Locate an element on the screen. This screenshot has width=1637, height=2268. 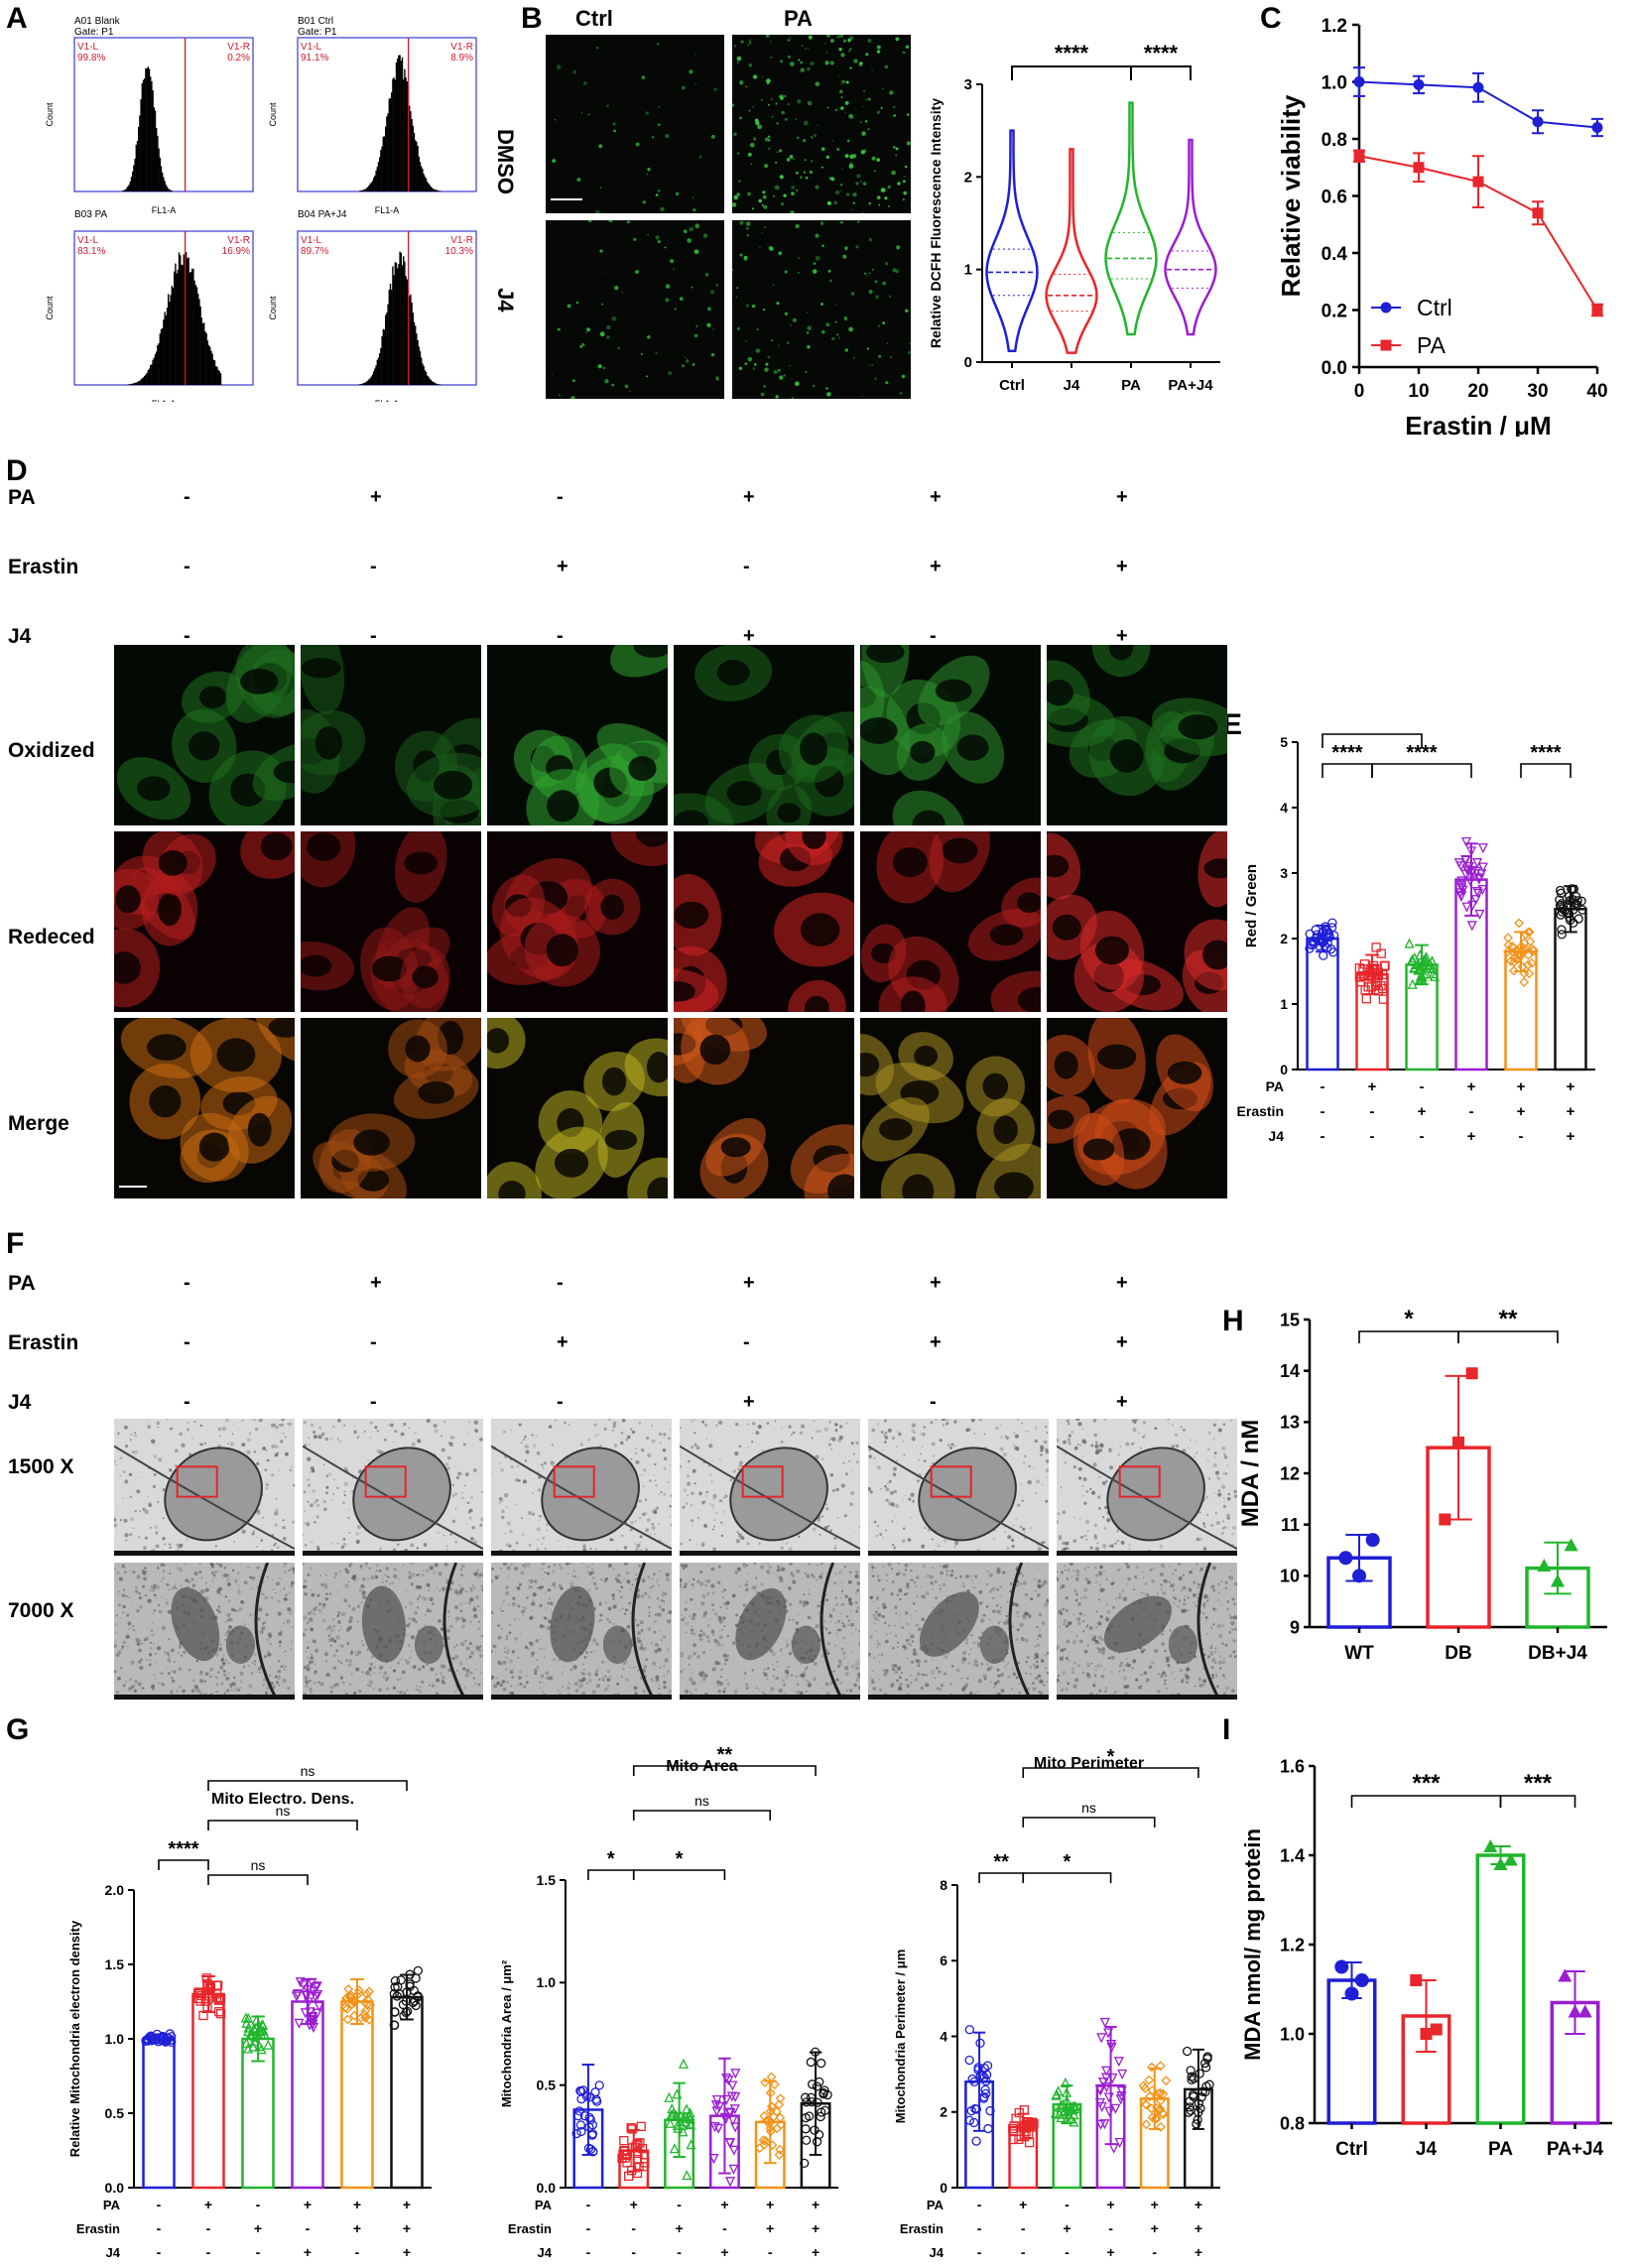
cell-nucleus is located at coordinates (657, 1187).